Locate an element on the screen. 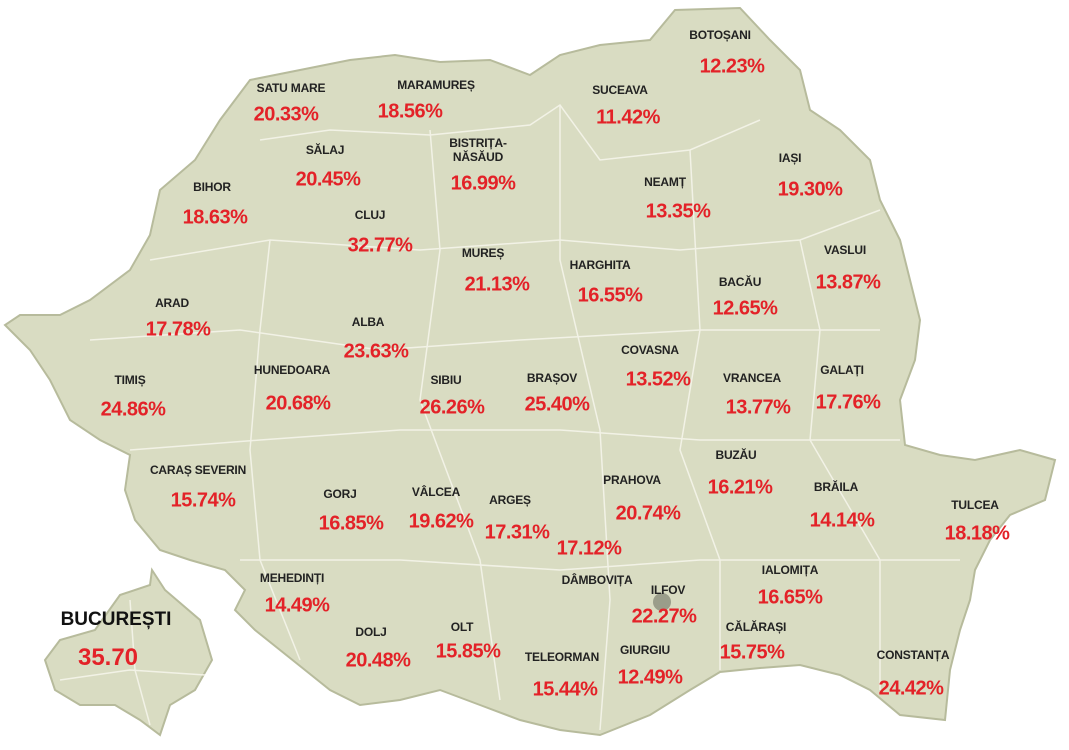 Image resolution: width=1069 pixels, height=750 pixels. county-value: 19.30% is located at coordinates (810, 189).